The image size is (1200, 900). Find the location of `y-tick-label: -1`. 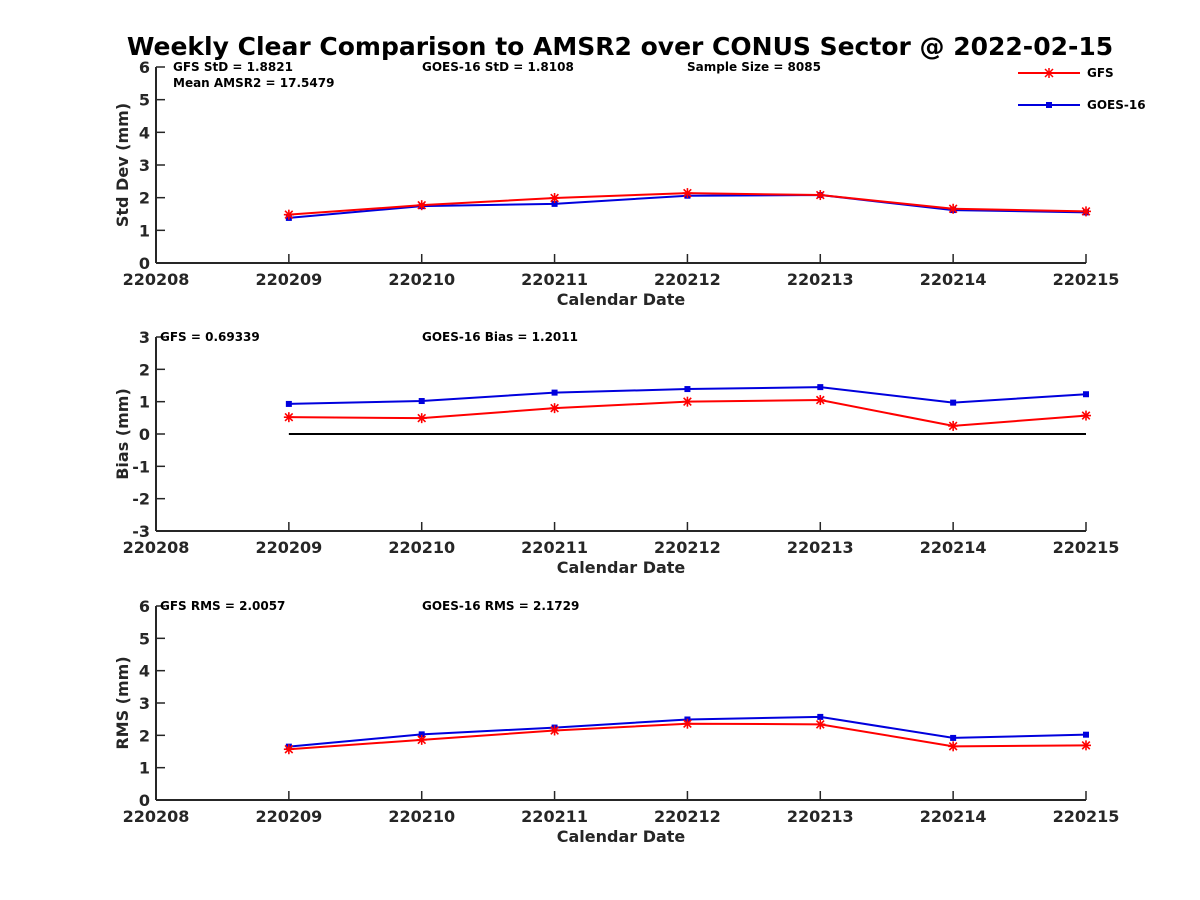

y-tick-label: -1 is located at coordinates (141, 466).